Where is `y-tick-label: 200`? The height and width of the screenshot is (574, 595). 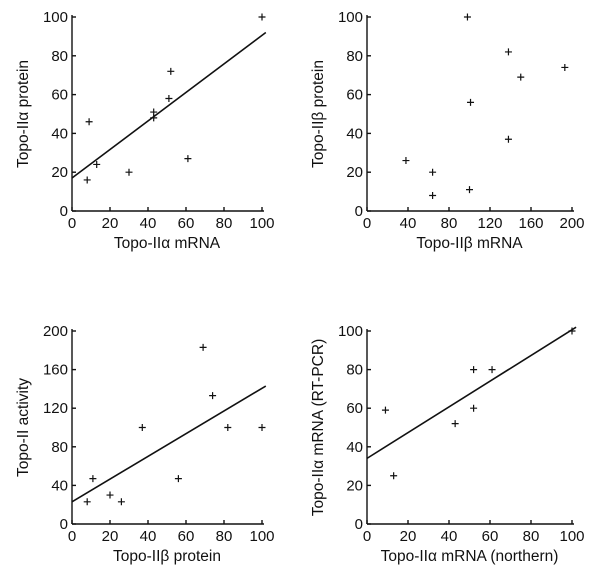
y-tick-label: 200 is located at coordinates (55, 331).